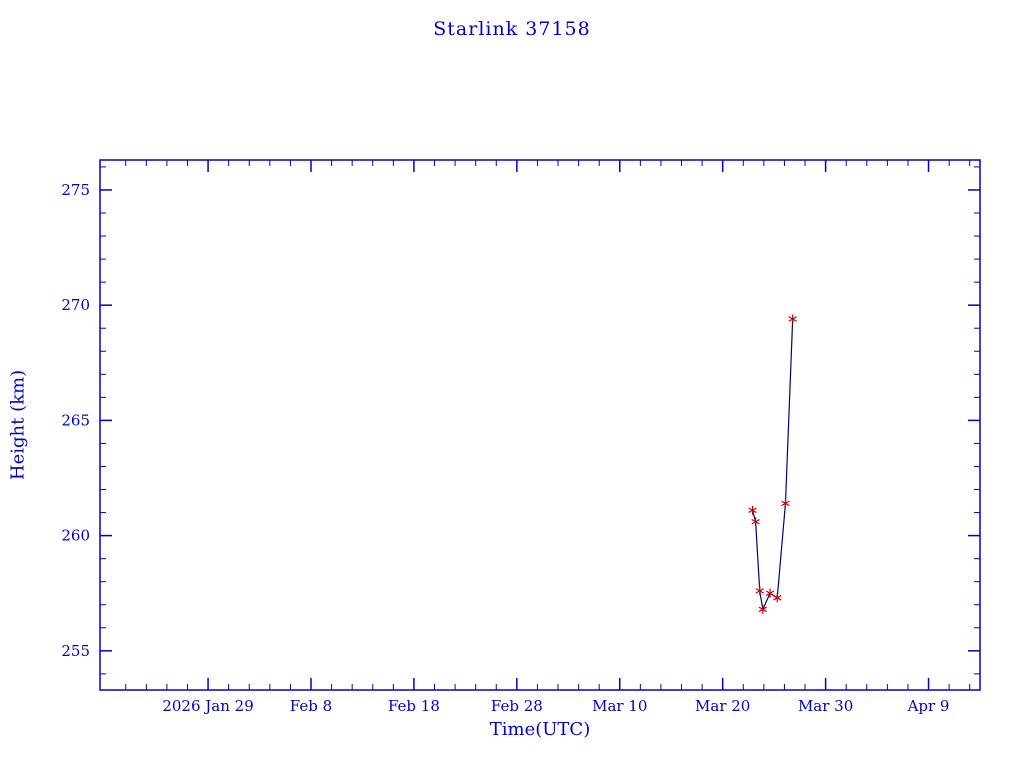  What do you see at coordinates (722, 706) in the screenshot?
I see `x-tick-label: Mar 20` at bounding box center [722, 706].